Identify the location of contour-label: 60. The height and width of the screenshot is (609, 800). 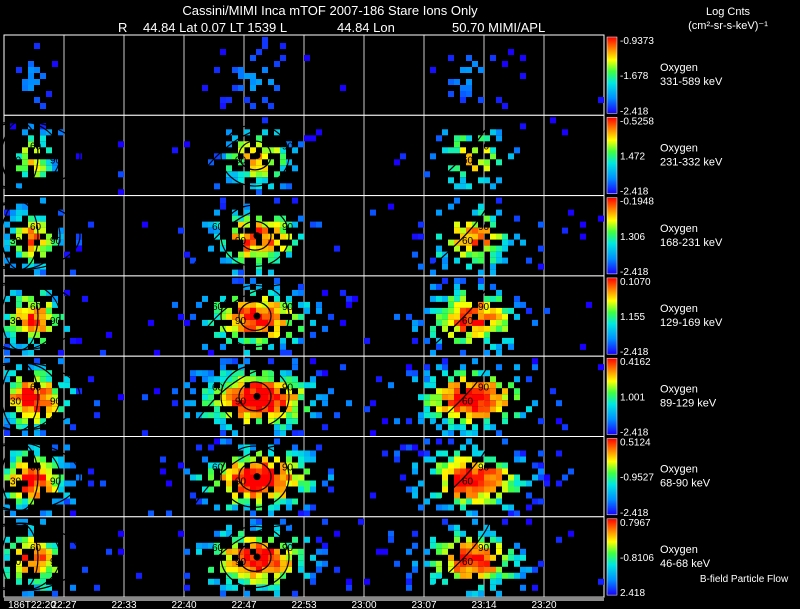
(218, 307).